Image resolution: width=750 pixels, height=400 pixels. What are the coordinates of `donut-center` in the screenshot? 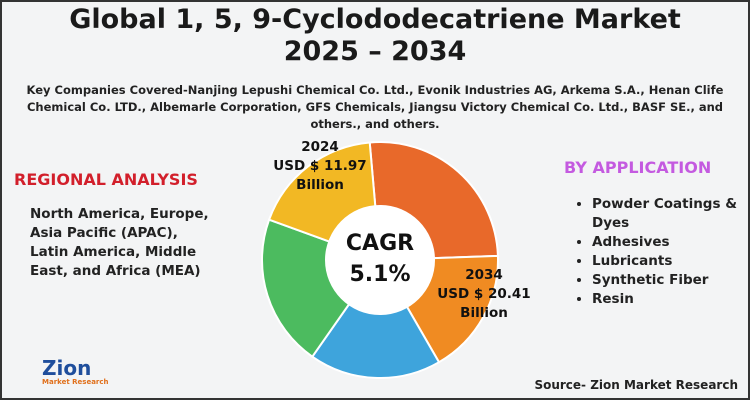 It's located at (380, 260).